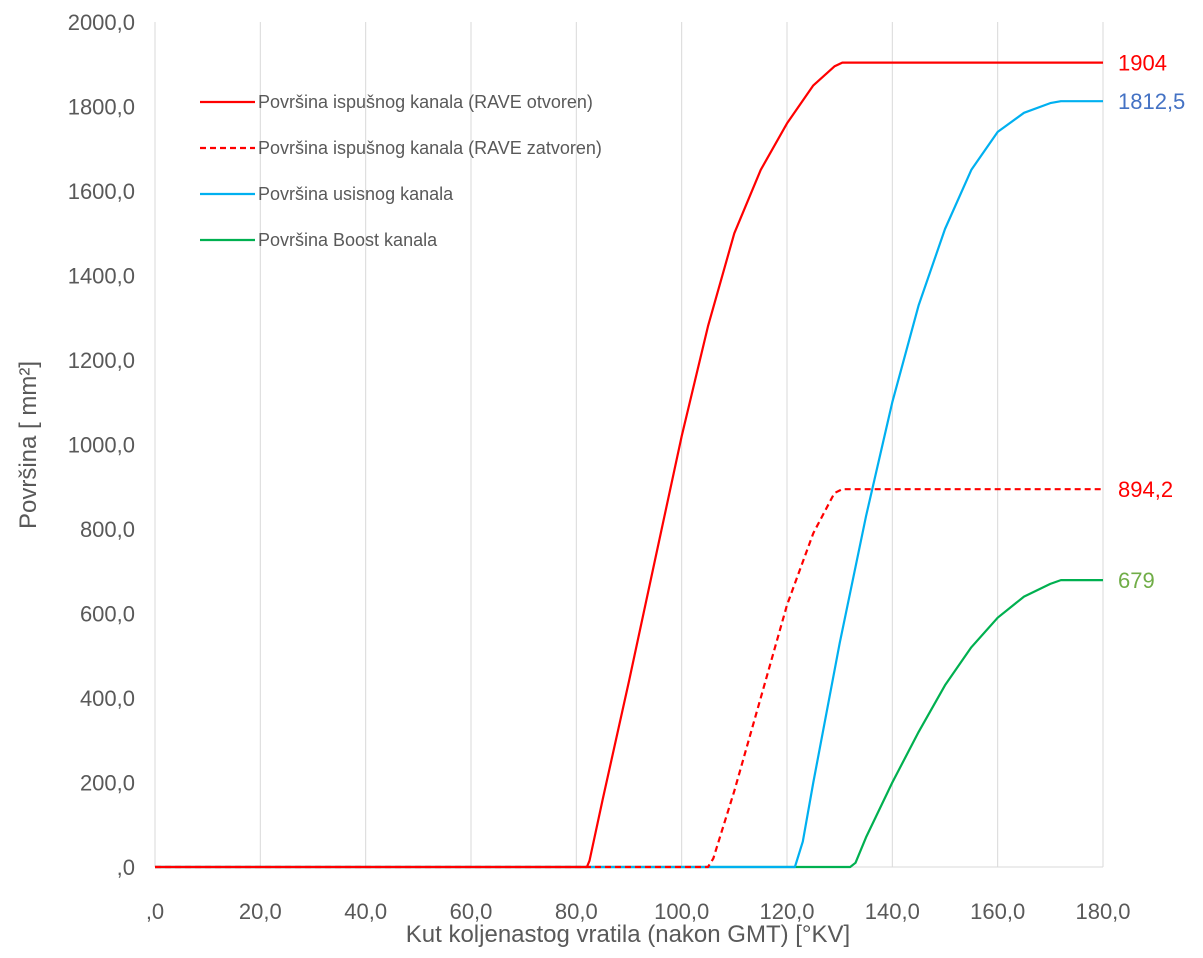 The image size is (1203, 958). Describe the element at coordinates (1151, 101) in the screenshot. I see `end-label-2: 1812,5` at that location.